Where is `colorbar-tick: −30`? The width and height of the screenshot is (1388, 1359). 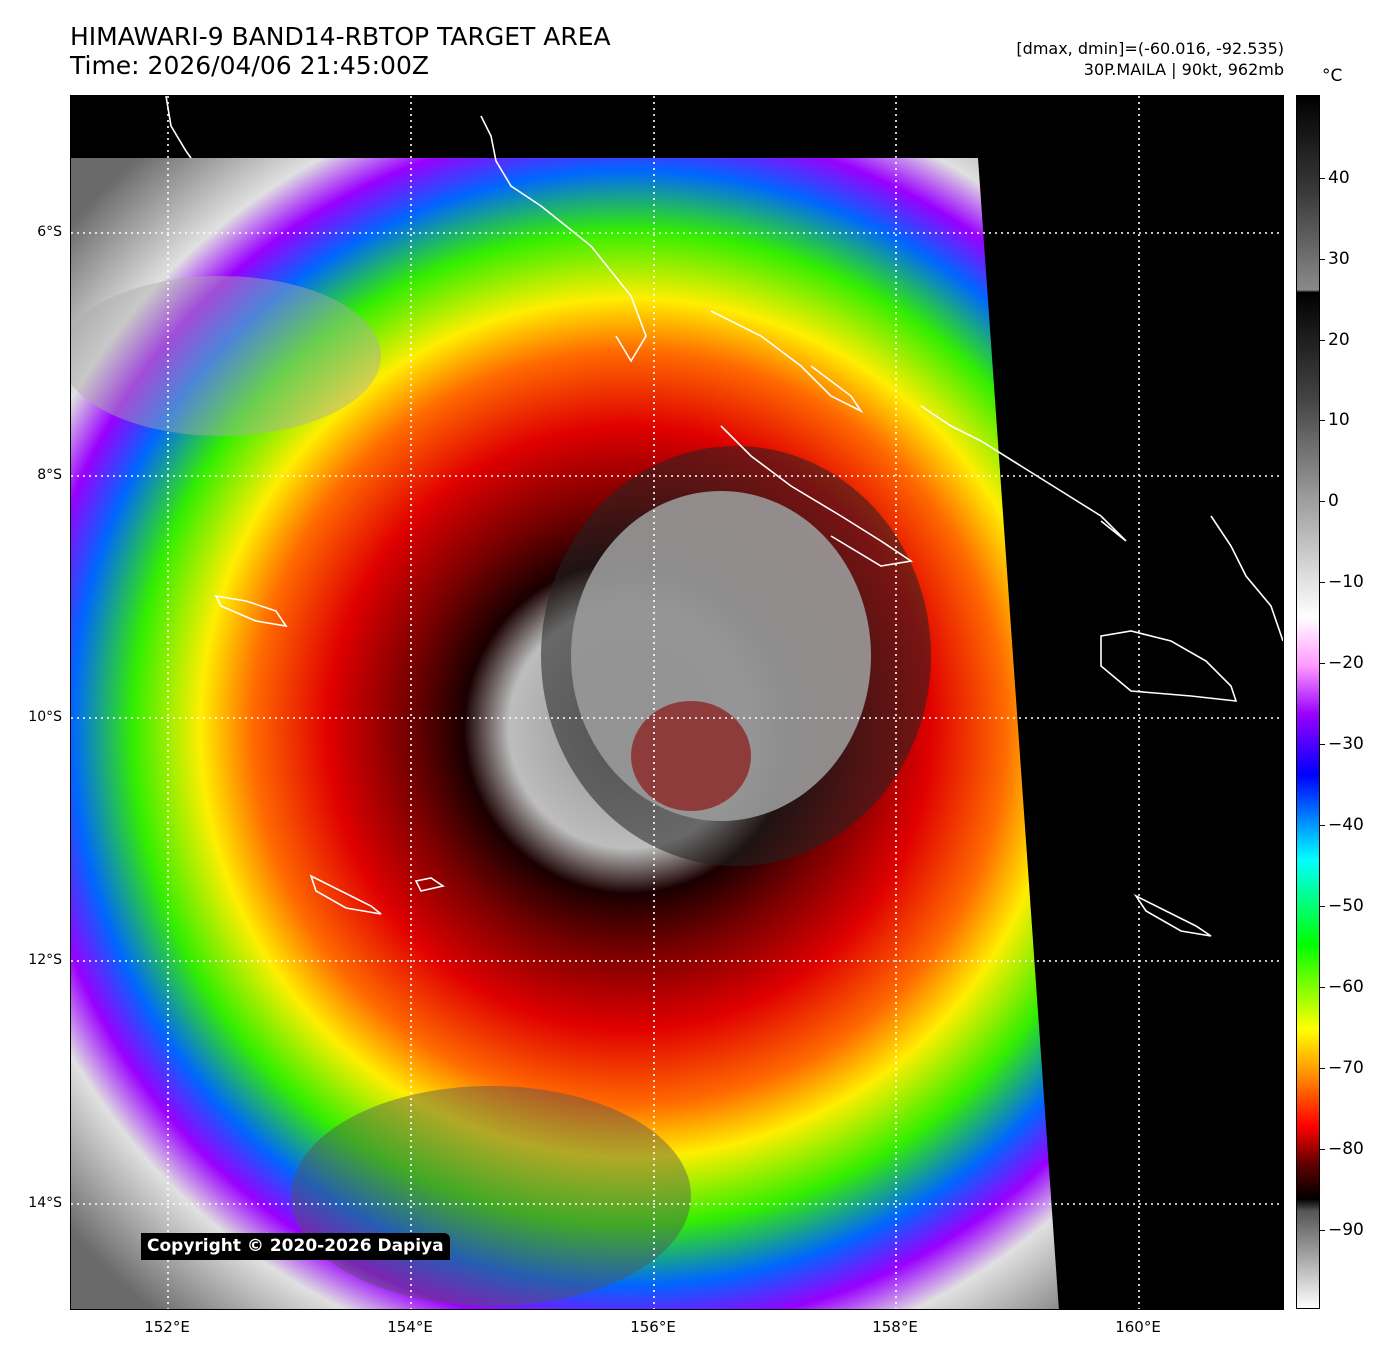 colorbar-tick: −30 is located at coordinates (1346, 744).